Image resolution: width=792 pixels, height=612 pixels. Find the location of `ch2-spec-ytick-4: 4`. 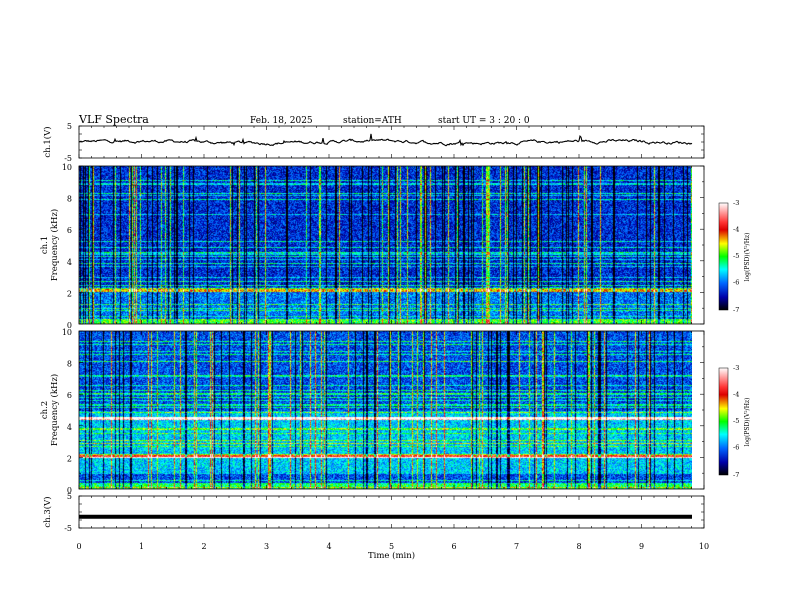

ch2-spec-ytick-4: 4 is located at coordinates (69, 427).